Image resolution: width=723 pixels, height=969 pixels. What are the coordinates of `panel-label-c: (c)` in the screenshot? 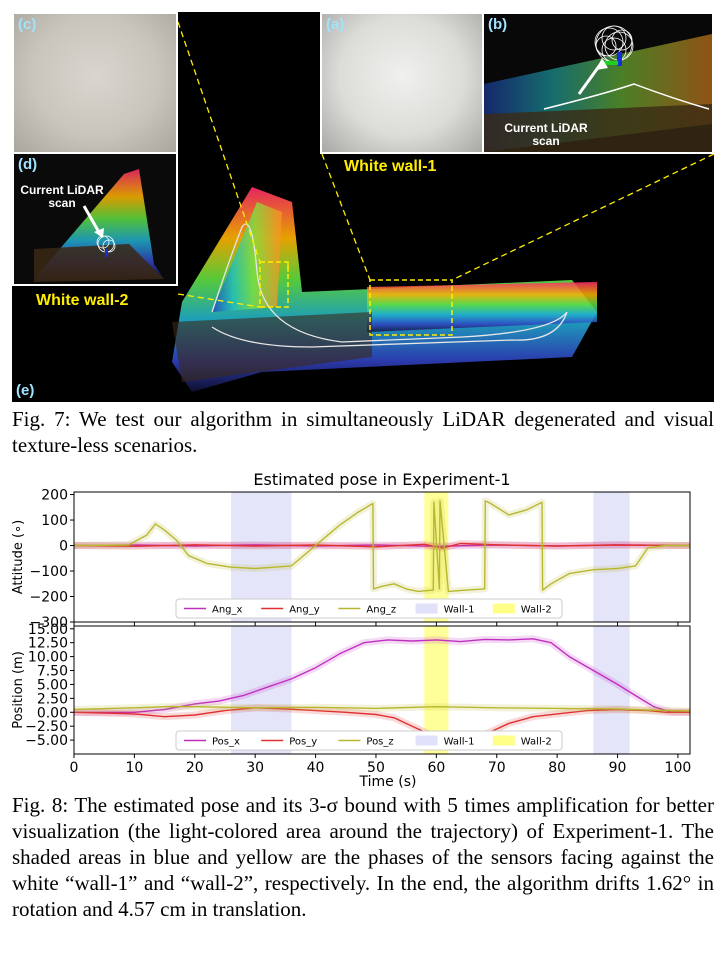 It's located at (27, 24).